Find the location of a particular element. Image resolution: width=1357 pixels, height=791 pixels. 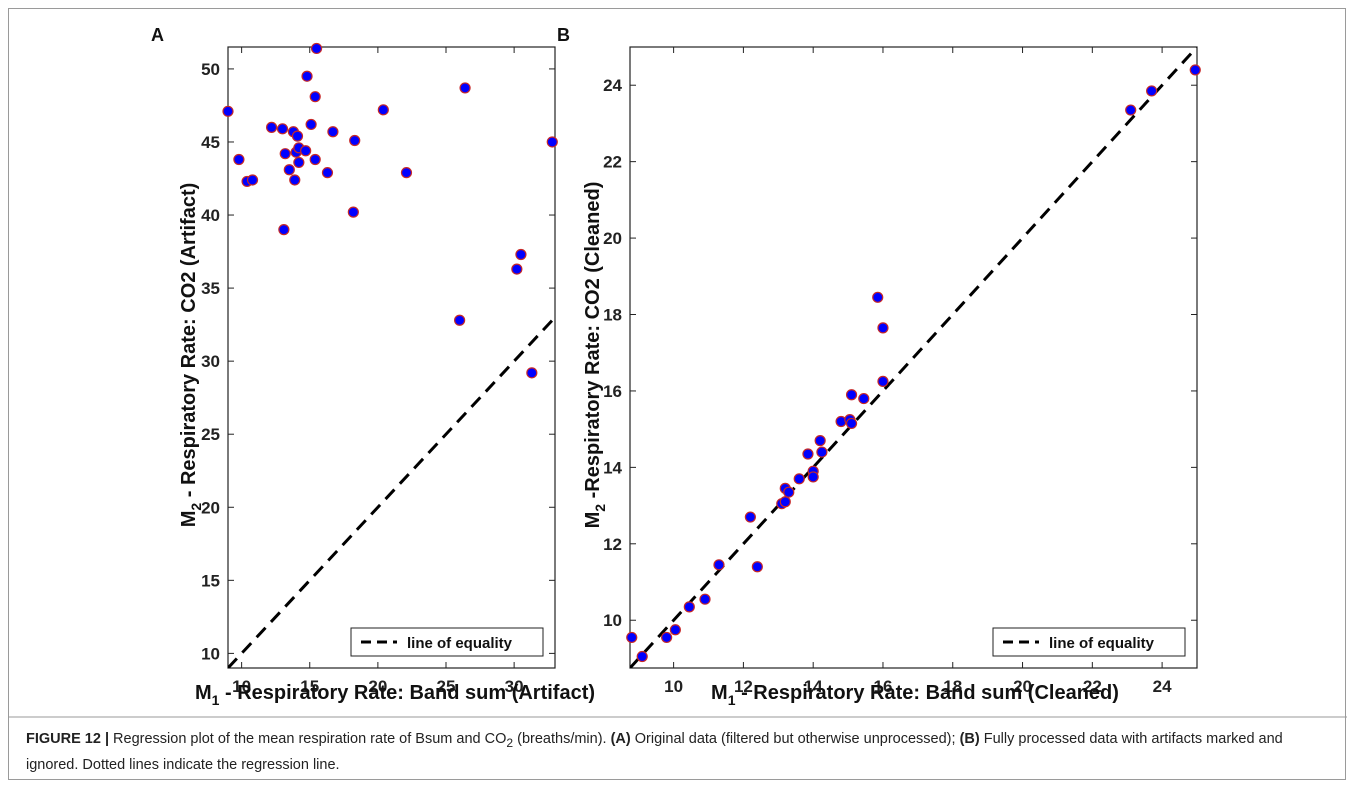

panel-b-ytick-label-0: 10 is located at coordinates (612, 620).